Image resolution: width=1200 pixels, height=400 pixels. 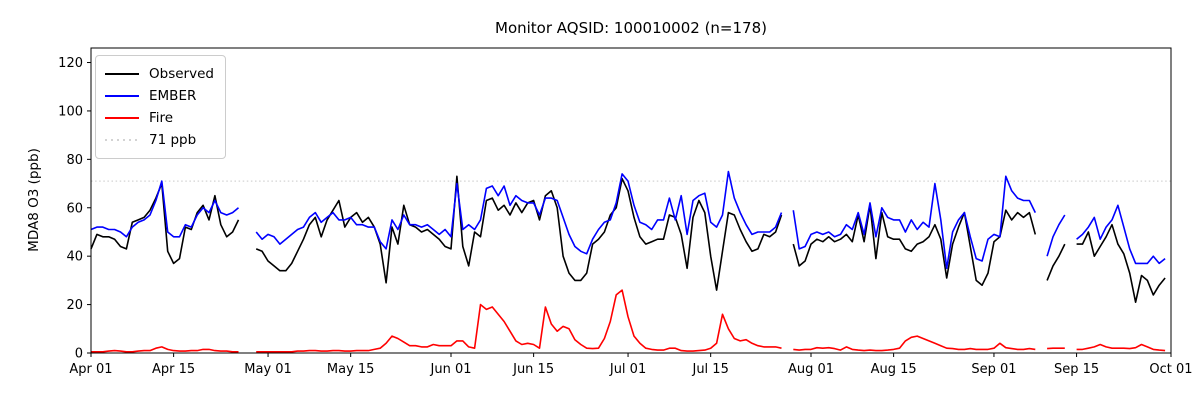 I want to click on x-tick-label: Oct 01, so click(x=1170, y=369).